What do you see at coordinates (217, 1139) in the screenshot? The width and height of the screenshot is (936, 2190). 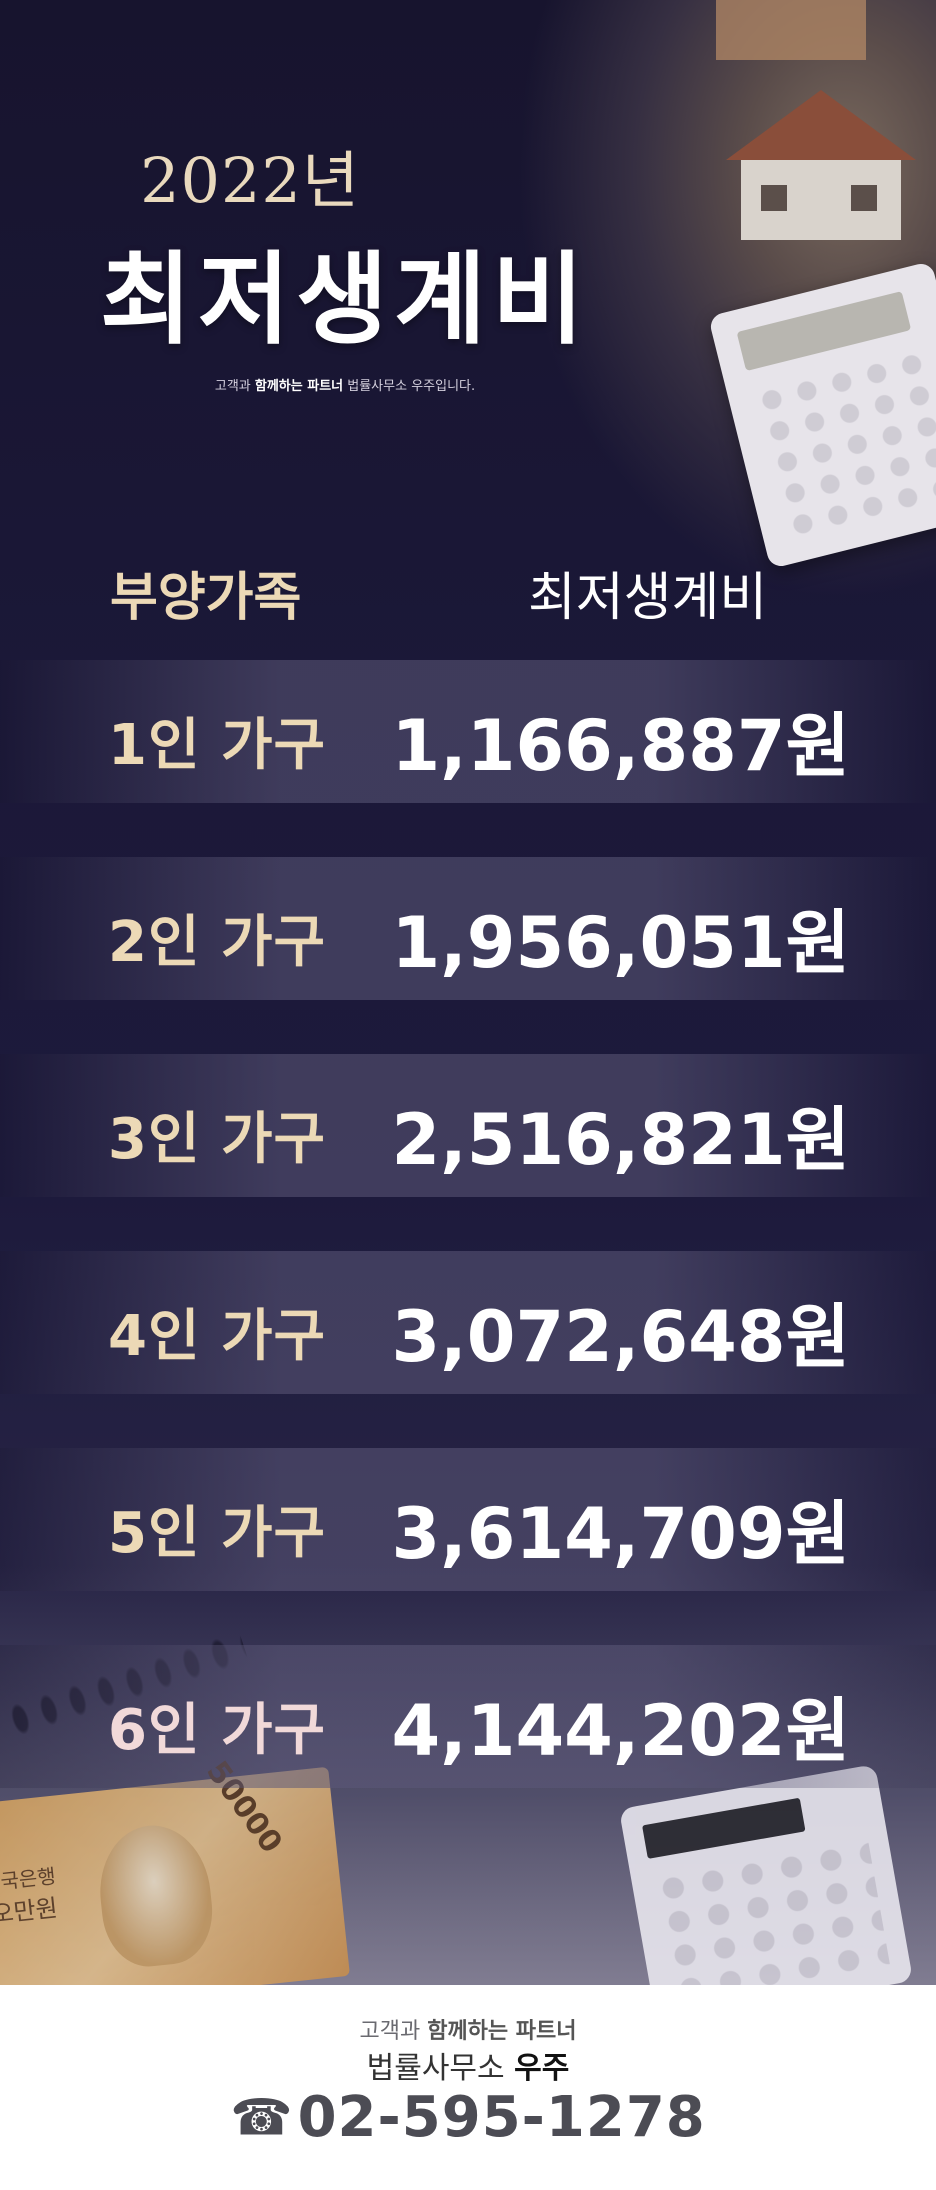 I see `household-label: 3인 가구` at bounding box center [217, 1139].